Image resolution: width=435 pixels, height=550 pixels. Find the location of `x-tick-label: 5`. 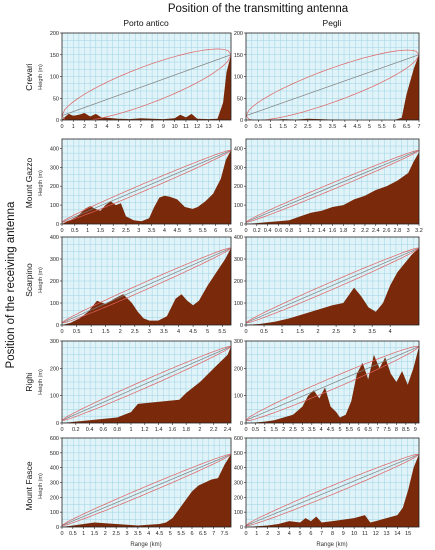

x-tick-label: 5 is located at coordinates (369, 127).